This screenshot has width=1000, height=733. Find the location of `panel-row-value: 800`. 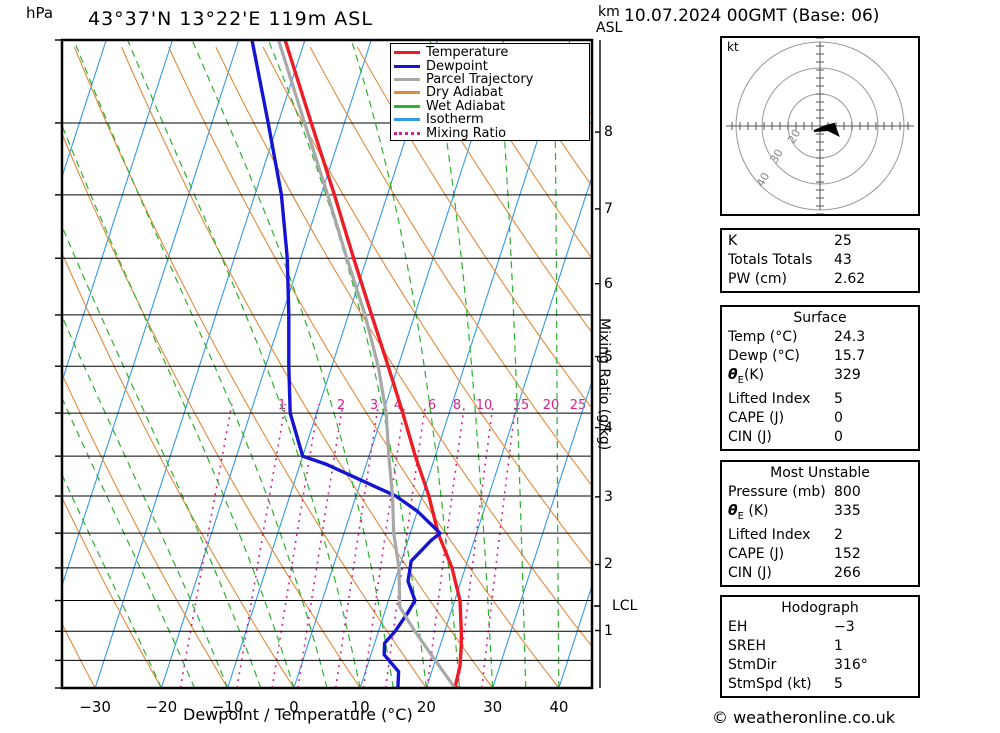

panel-row-value: 800 is located at coordinates (847, 492).